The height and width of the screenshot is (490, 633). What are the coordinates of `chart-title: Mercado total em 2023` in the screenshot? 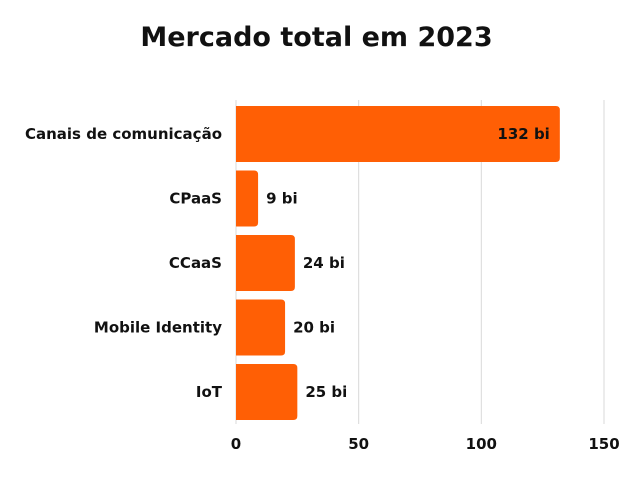 It's located at (316, 37).